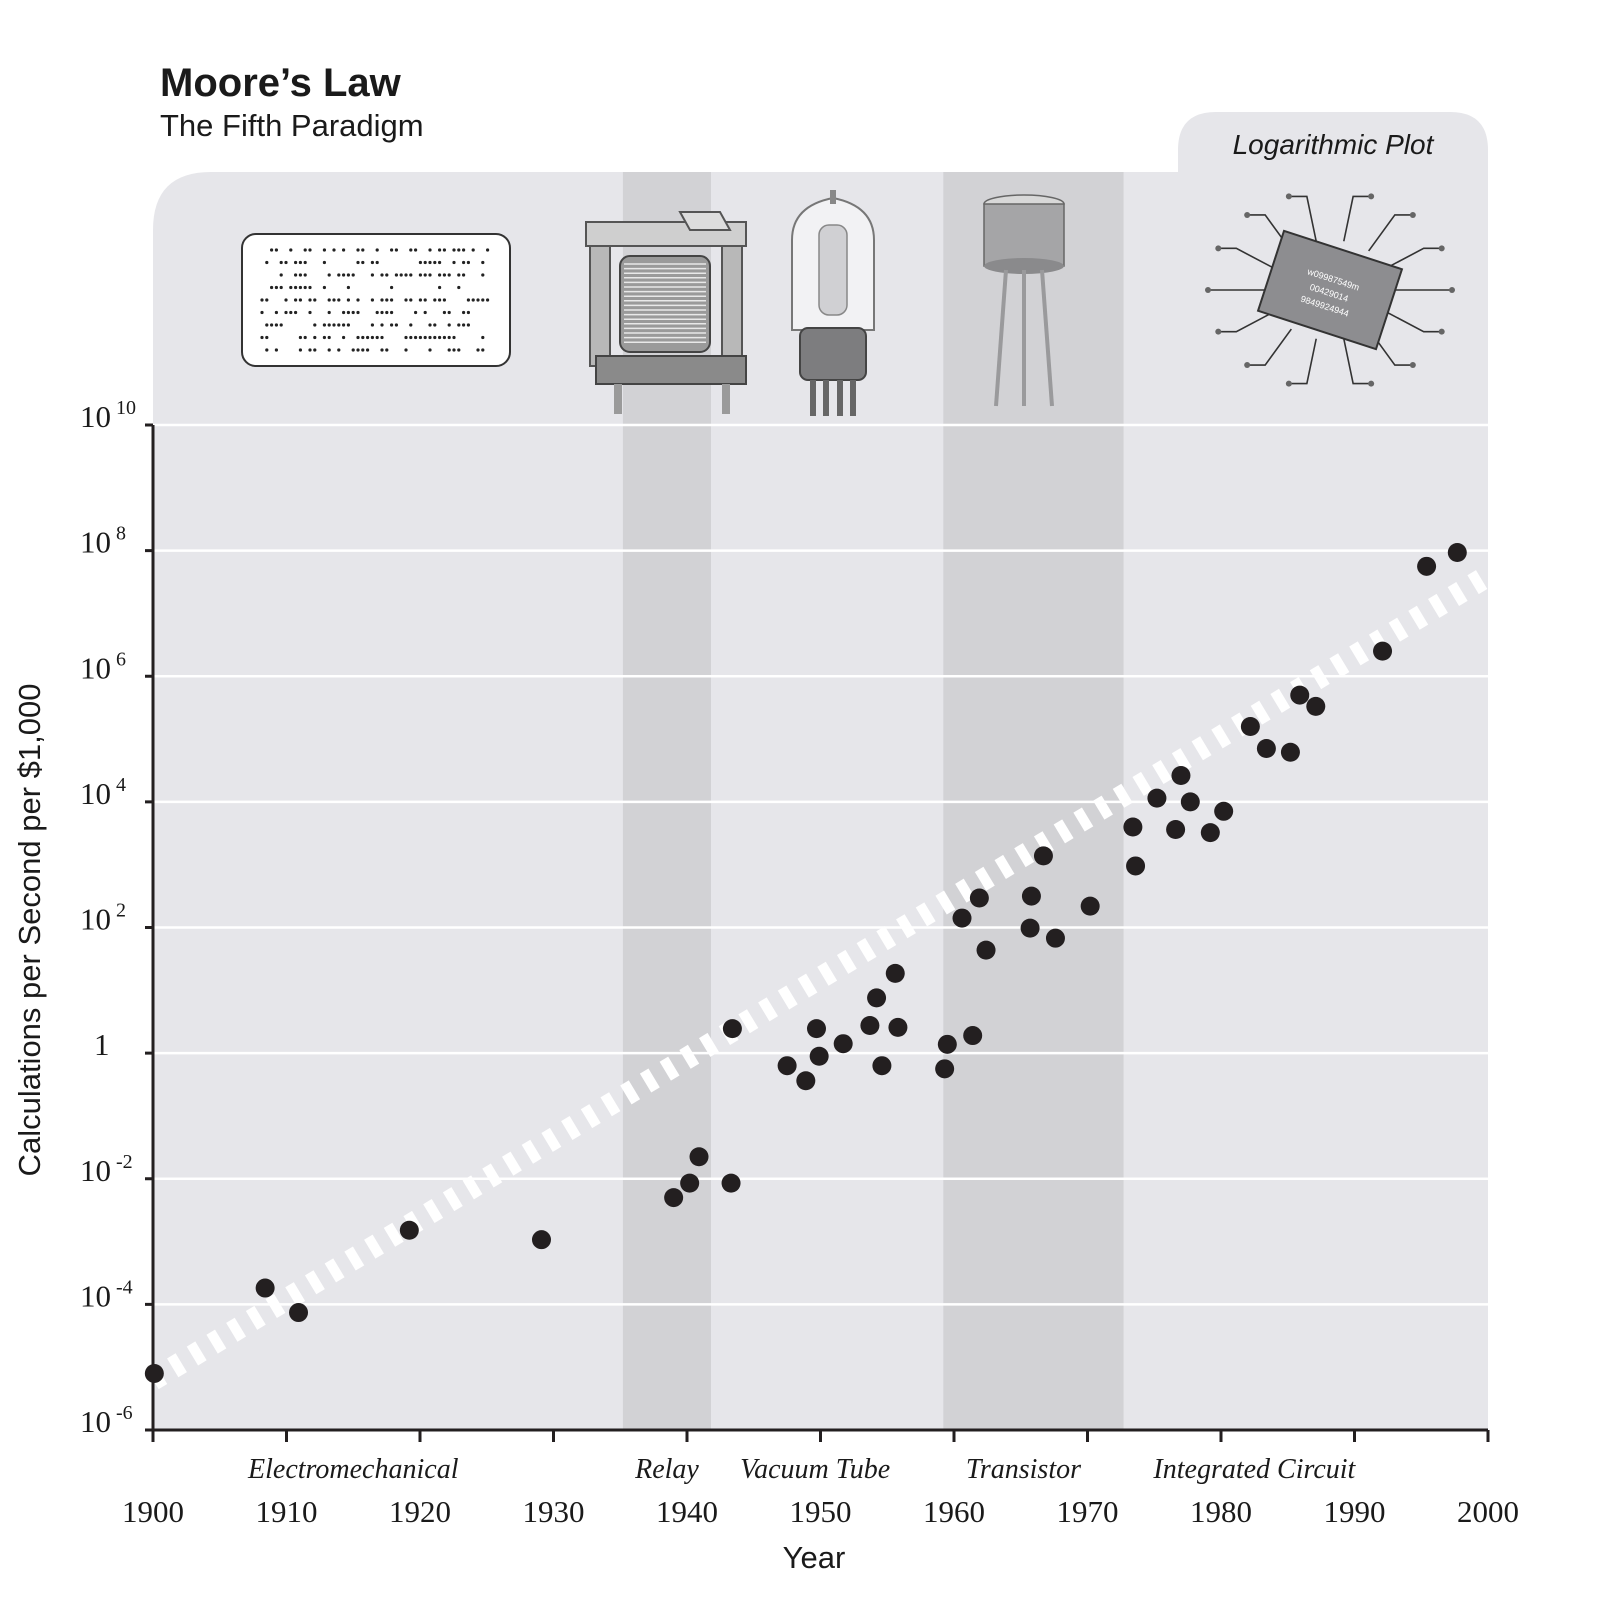 The width and height of the screenshot is (1600, 1600). I want to click on x-tick-label-8: 1980, so click(1221, 1511).